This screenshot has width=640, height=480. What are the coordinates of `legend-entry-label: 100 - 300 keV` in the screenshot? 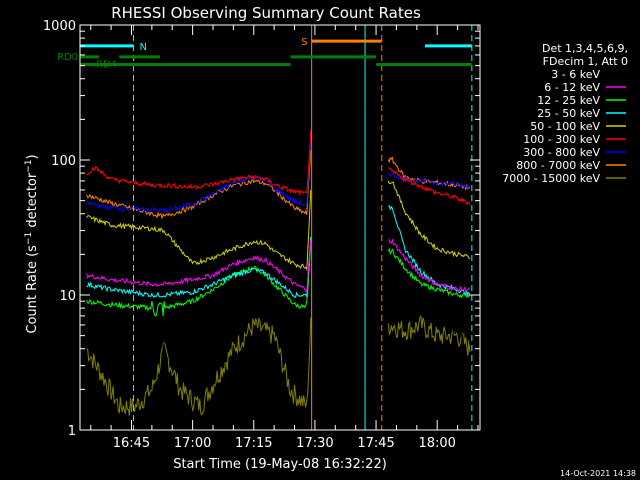 It's located at (561, 139).